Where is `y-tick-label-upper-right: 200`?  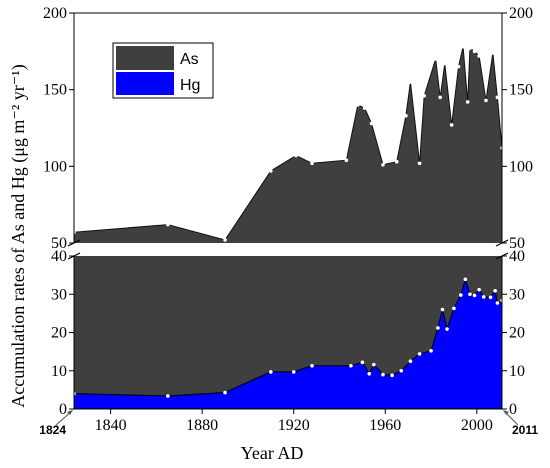 y-tick-label-upper-right: 200 is located at coordinates (521, 13).